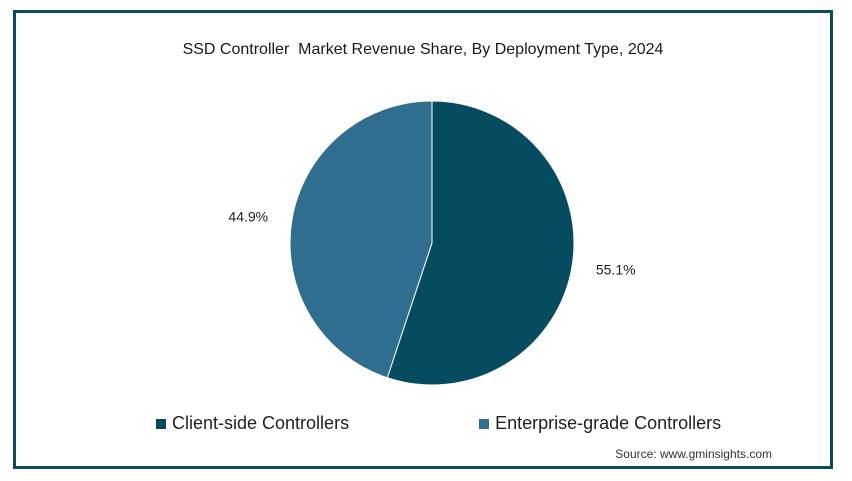 This screenshot has height=481, width=852. I want to click on legend-swatch-enterprise-grade, so click(484, 423).